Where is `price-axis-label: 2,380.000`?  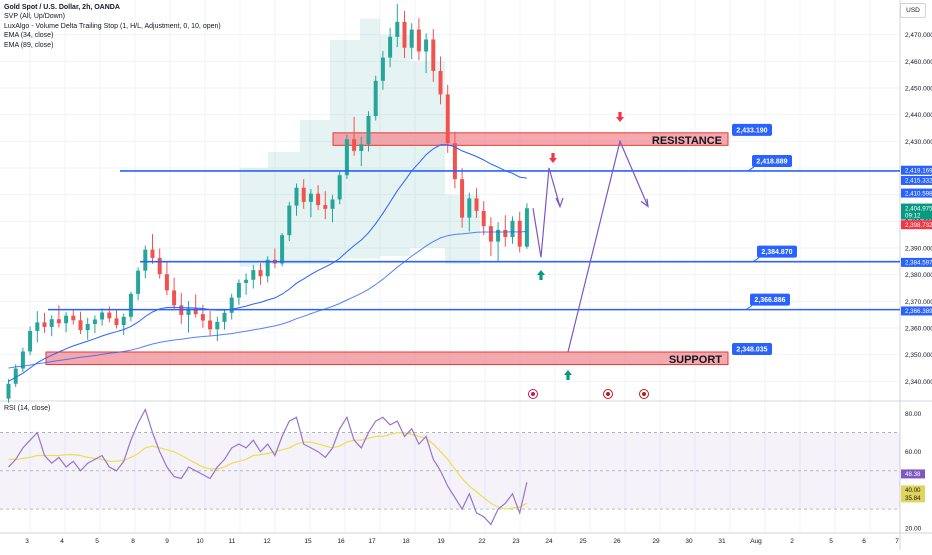 price-axis-label: 2,380.000 is located at coordinates (918, 275).